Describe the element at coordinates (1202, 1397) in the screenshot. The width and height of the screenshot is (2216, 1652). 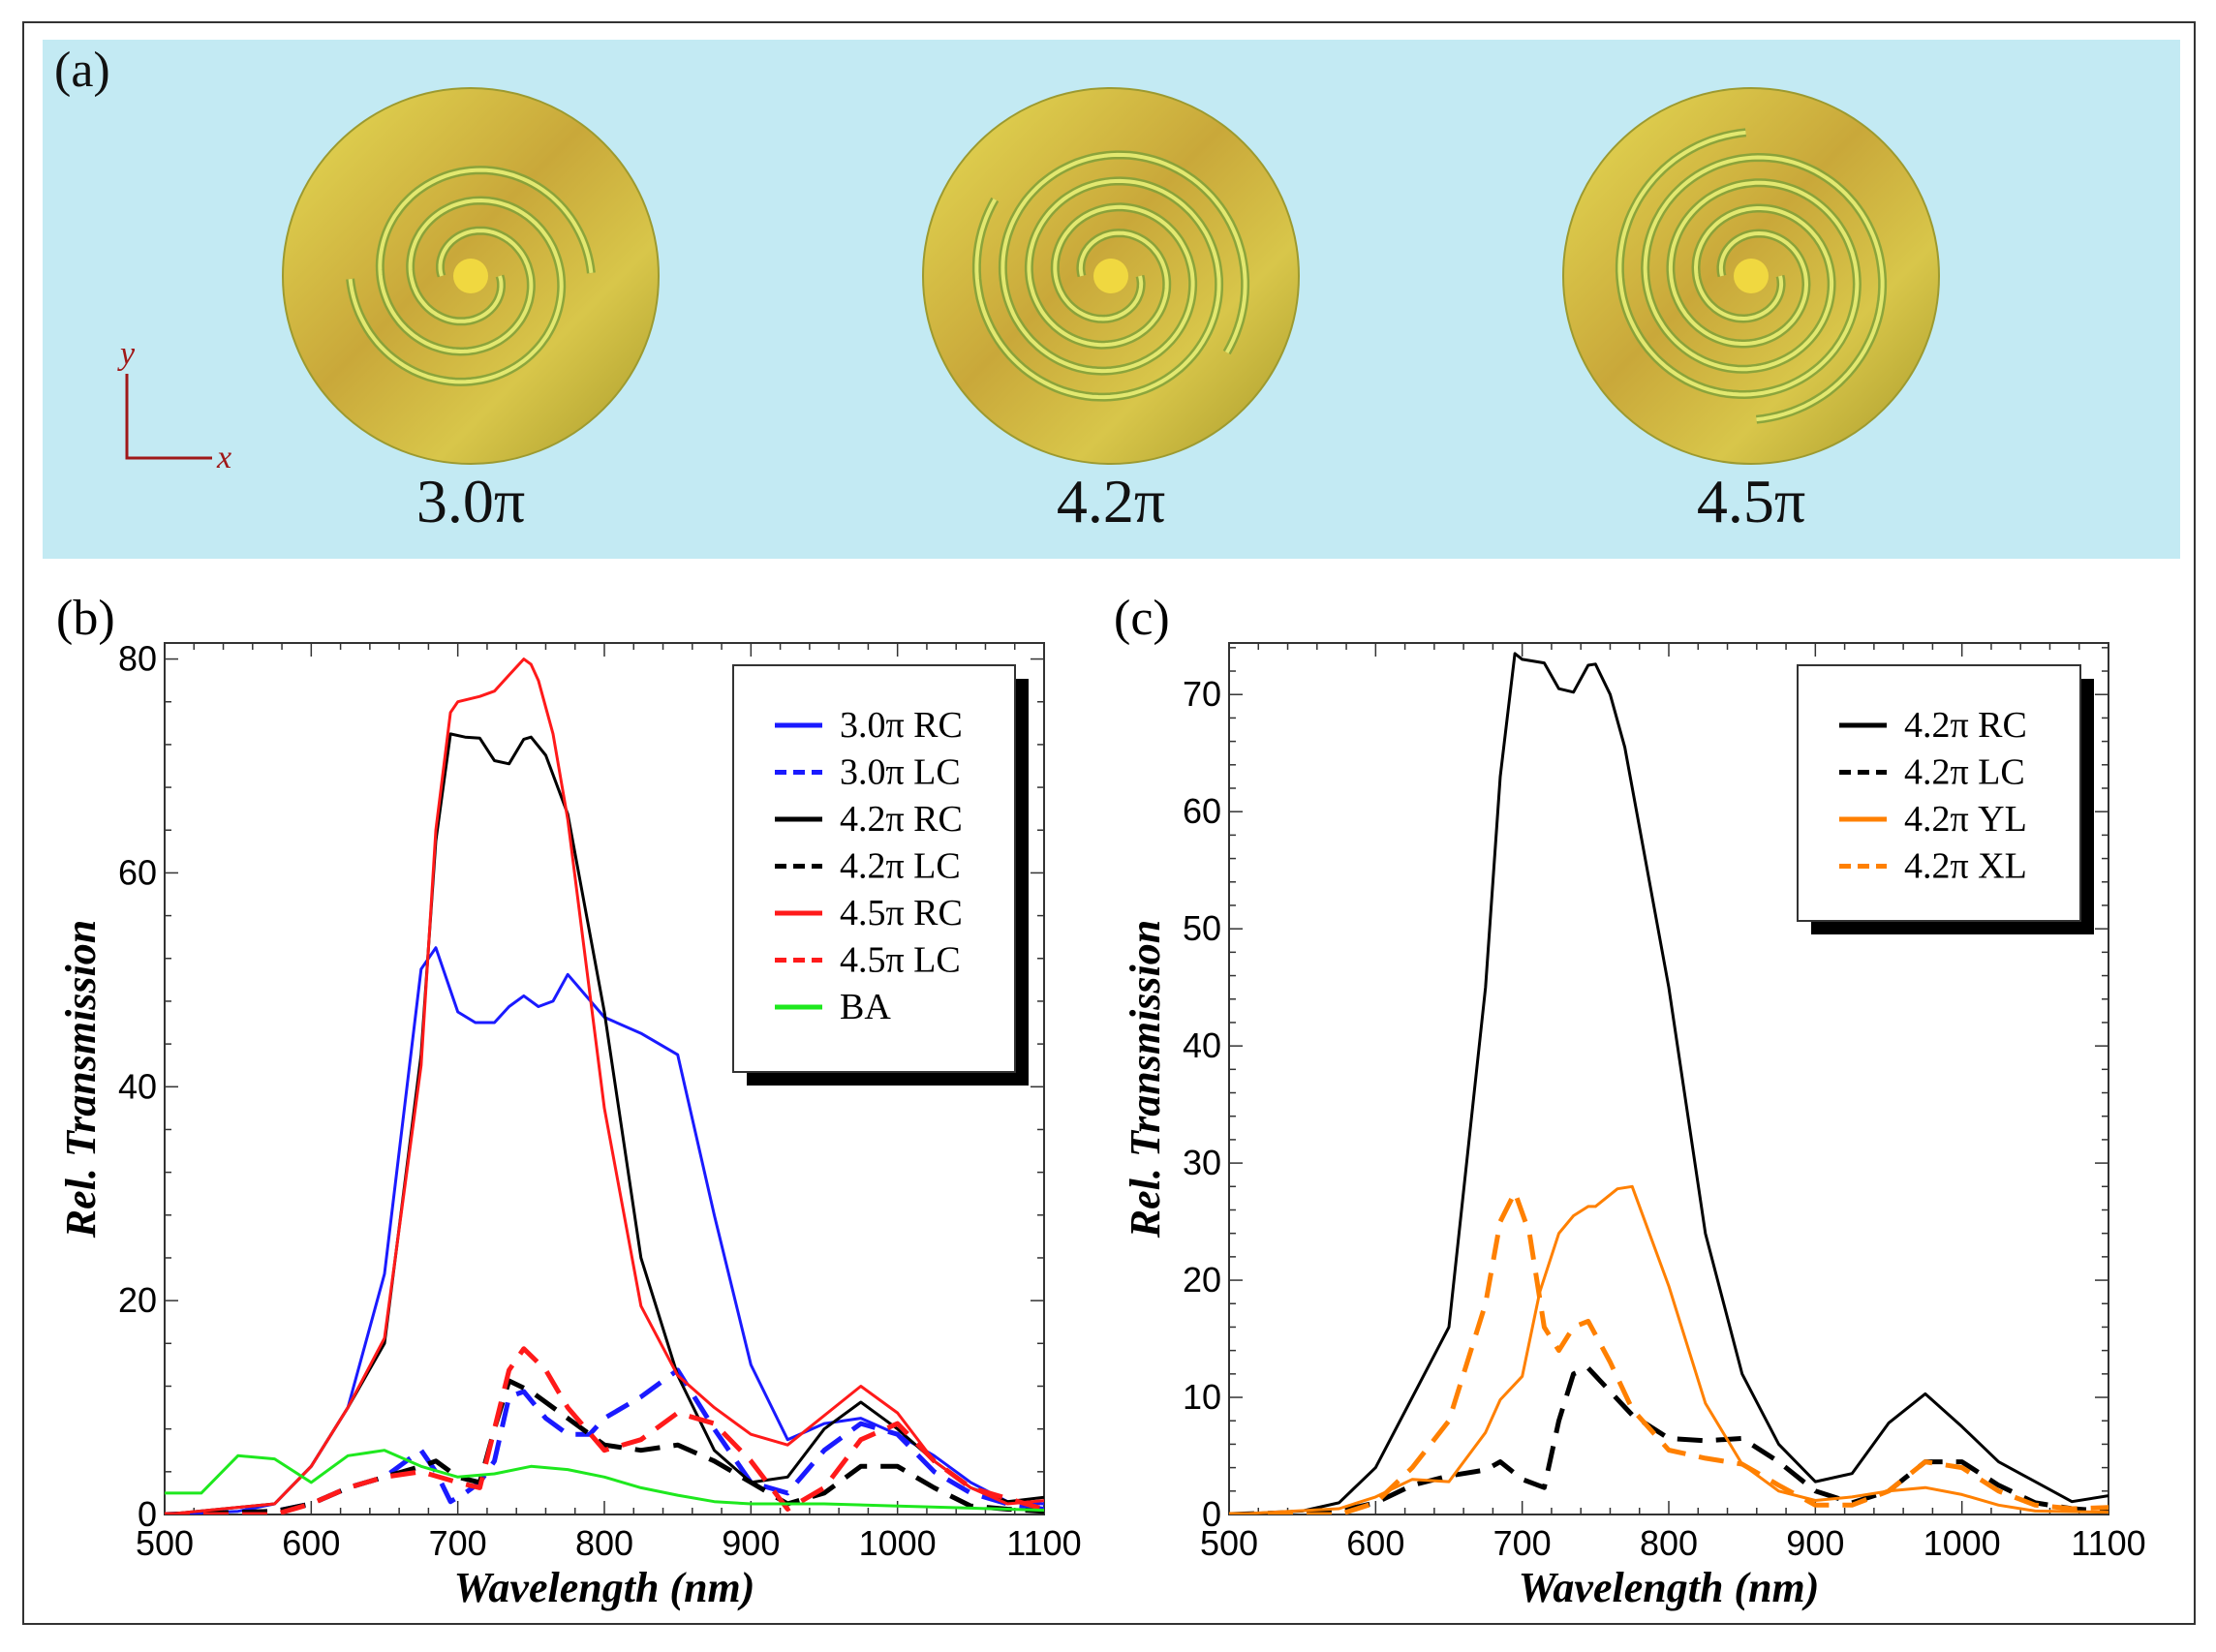
I see `y-tick-label: 10` at that location.